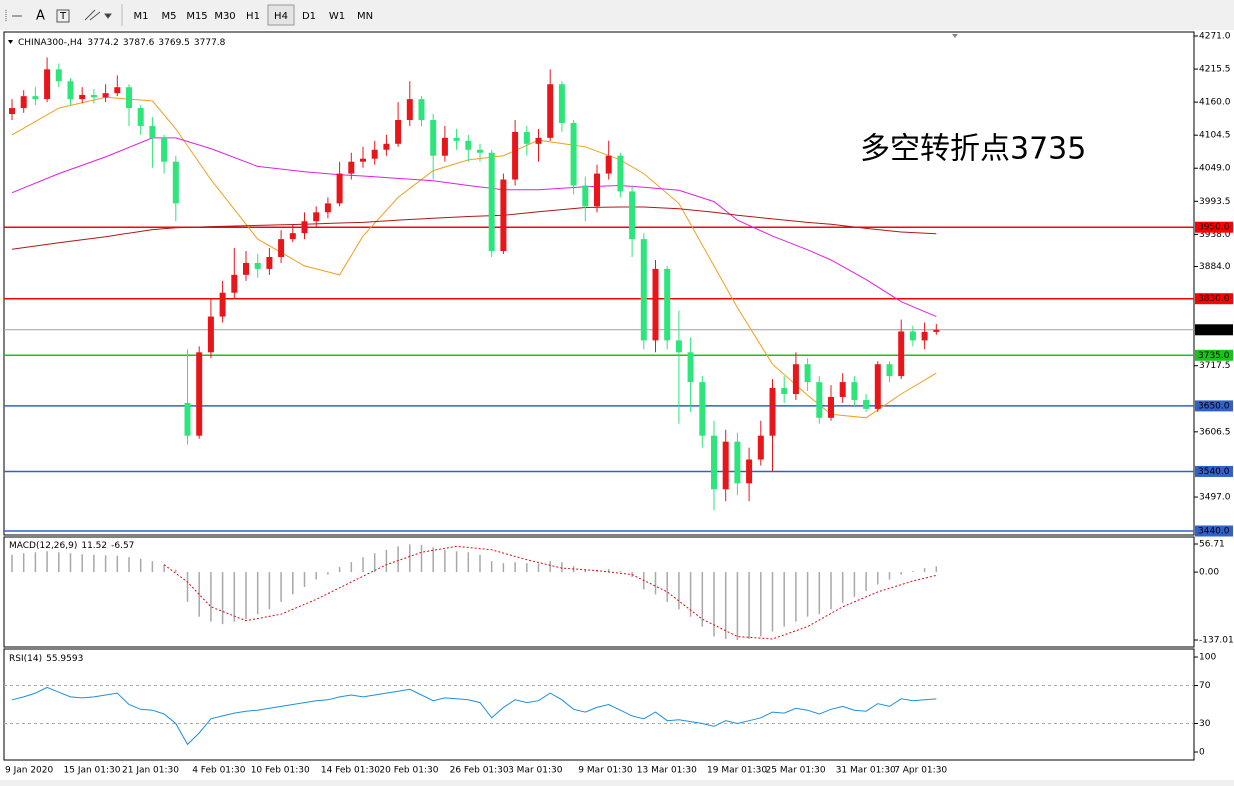 This screenshot has height=786, width=1234. What do you see at coordinates (309, 16) in the screenshot?
I see `timeframe-button: D1` at bounding box center [309, 16].